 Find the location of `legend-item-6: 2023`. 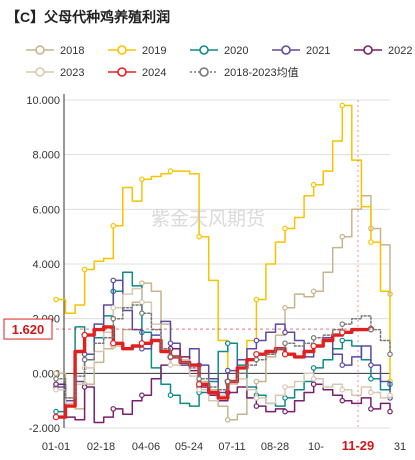

legend-item-6: 2023 is located at coordinates (55, 73).